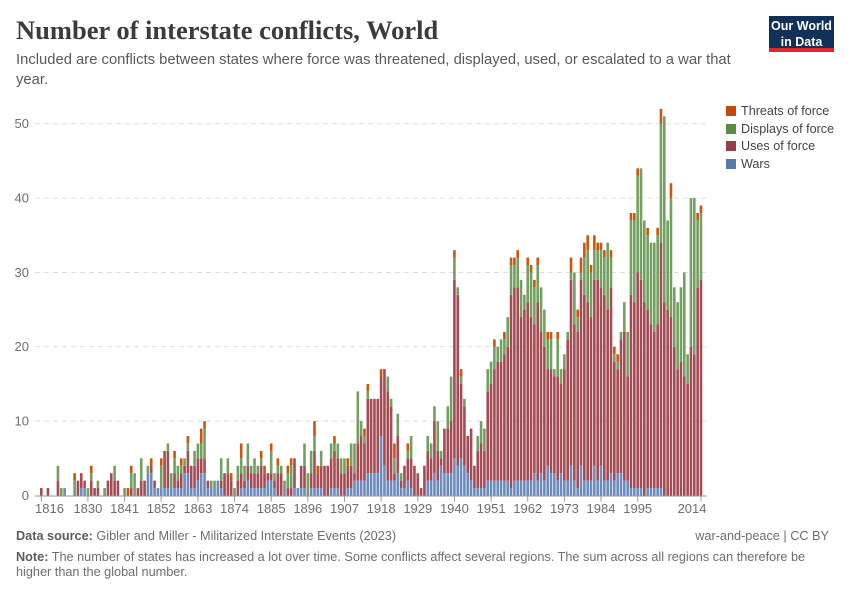 This screenshot has width=850, height=600. Describe the element at coordinates (161, 508) in the screenshot. I see `svg-text: 1852` at that location.